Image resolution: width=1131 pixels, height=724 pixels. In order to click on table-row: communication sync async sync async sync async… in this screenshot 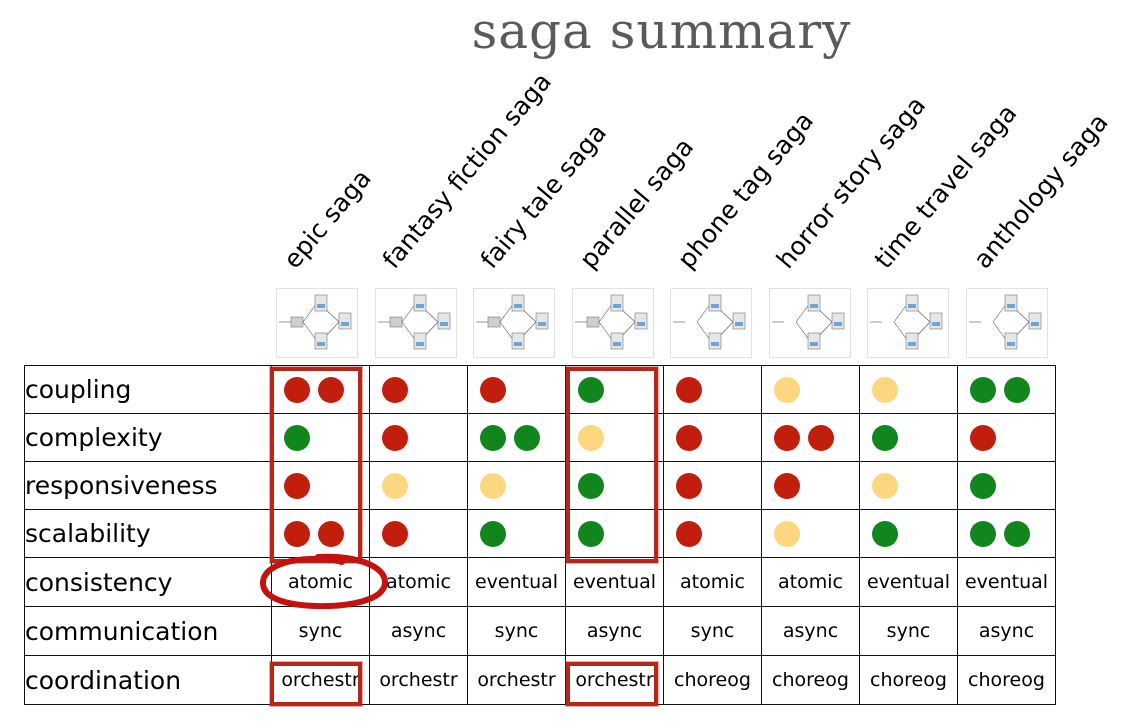, I will do `click(540, 631)`.